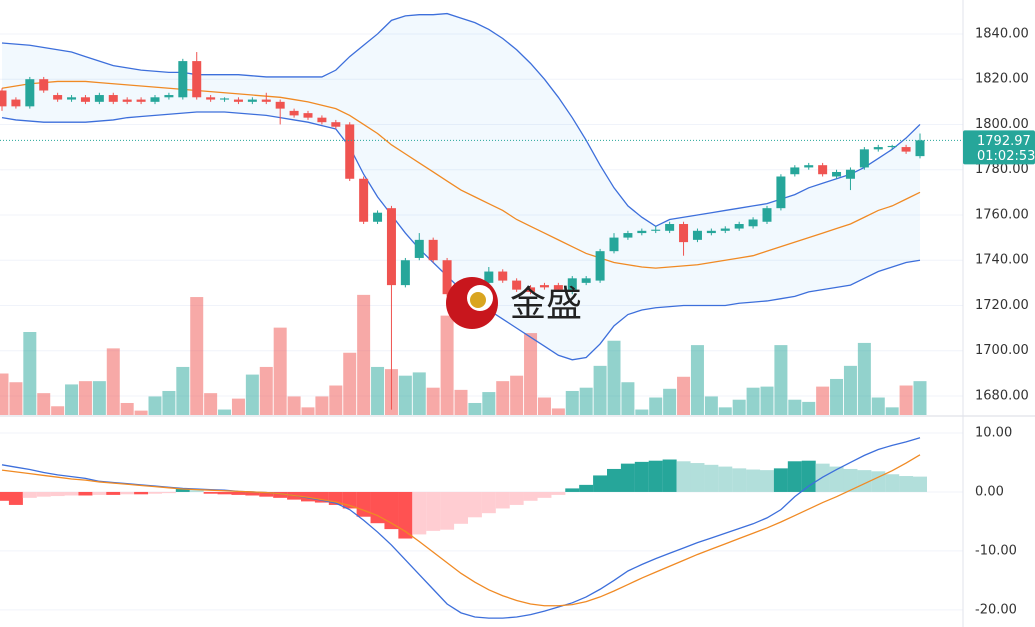 The image size is (1035, 627). What do you see at coordinates (989, 491) in the screenshot?
I see `y2-tick-label: 0.00` at bounding box center [989, 491].